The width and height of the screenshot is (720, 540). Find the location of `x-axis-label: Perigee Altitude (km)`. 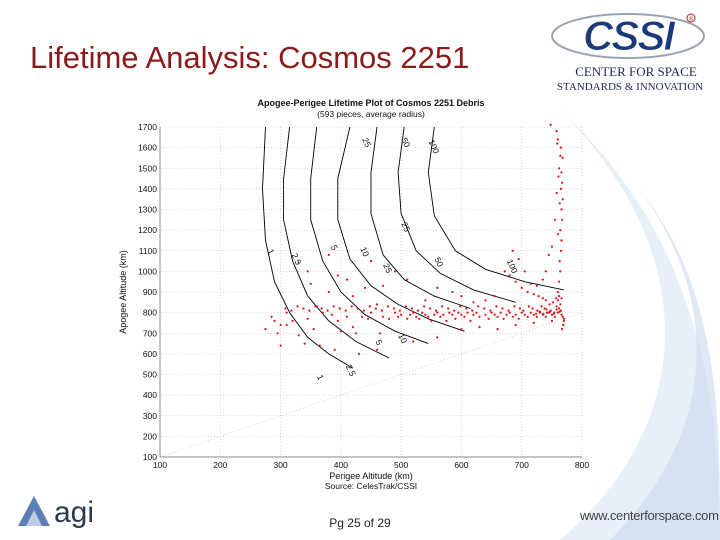

x-axis-label: Perigee Altitude (km) is located at coordinates (371, 476).